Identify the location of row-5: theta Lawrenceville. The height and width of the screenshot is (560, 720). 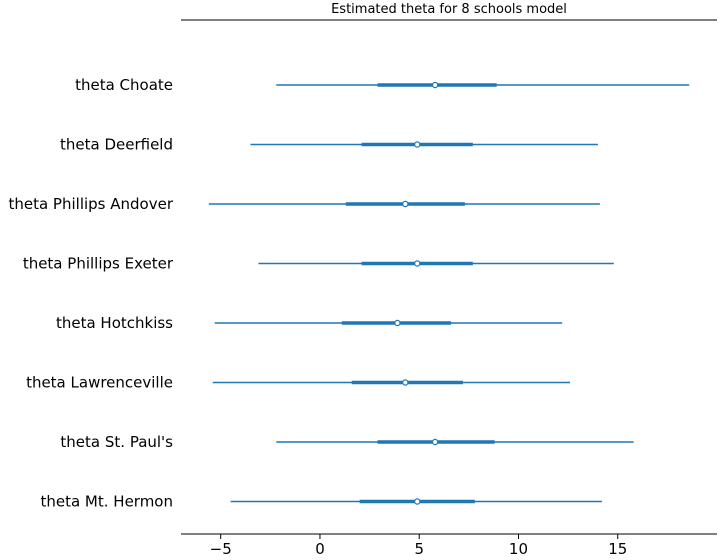
(298, 383).